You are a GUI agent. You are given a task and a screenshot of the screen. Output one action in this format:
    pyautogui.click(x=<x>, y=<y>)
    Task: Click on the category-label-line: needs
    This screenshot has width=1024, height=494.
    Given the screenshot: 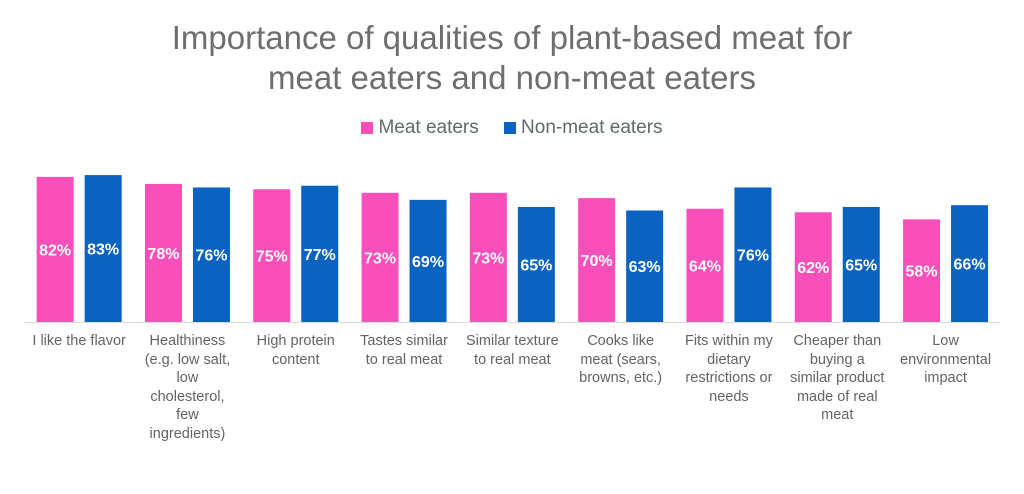 What is the action you would take?
    pyautogui.click(x=729, y=396)
    